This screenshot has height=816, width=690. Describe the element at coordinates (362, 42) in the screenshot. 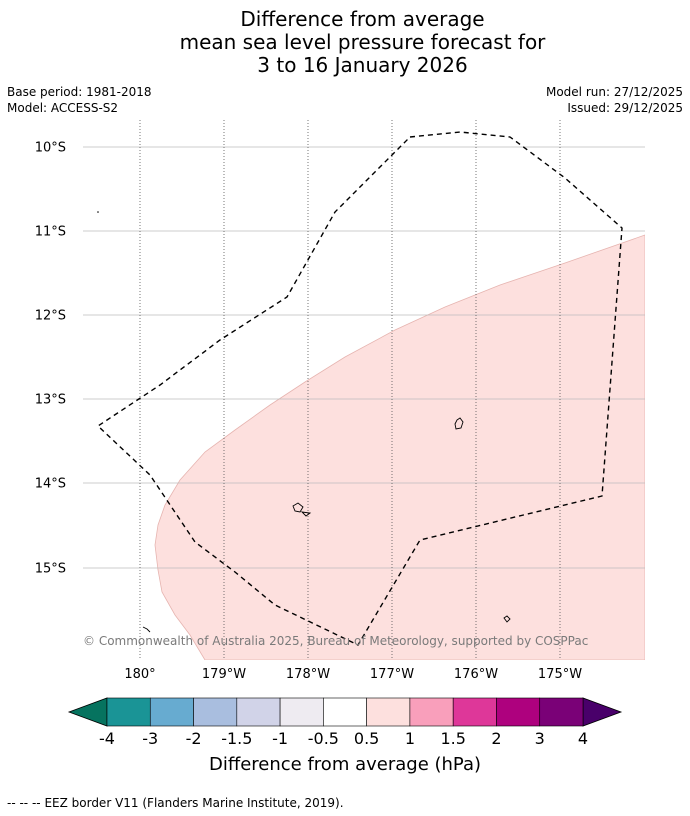

I see `title-line-2: mean sea level pressure forecast for` at that location.